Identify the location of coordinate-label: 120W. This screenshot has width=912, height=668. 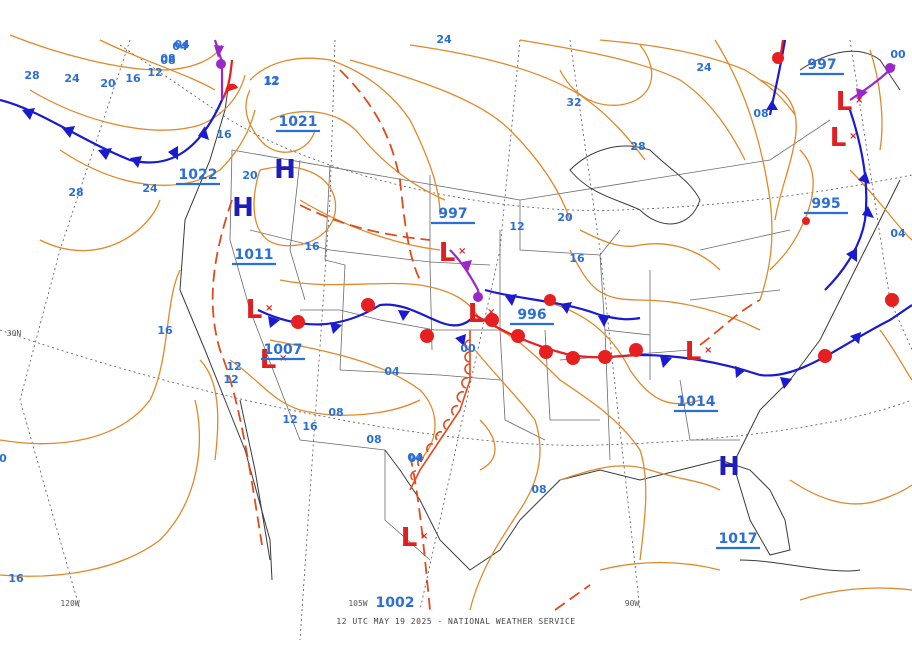
(69, 603).